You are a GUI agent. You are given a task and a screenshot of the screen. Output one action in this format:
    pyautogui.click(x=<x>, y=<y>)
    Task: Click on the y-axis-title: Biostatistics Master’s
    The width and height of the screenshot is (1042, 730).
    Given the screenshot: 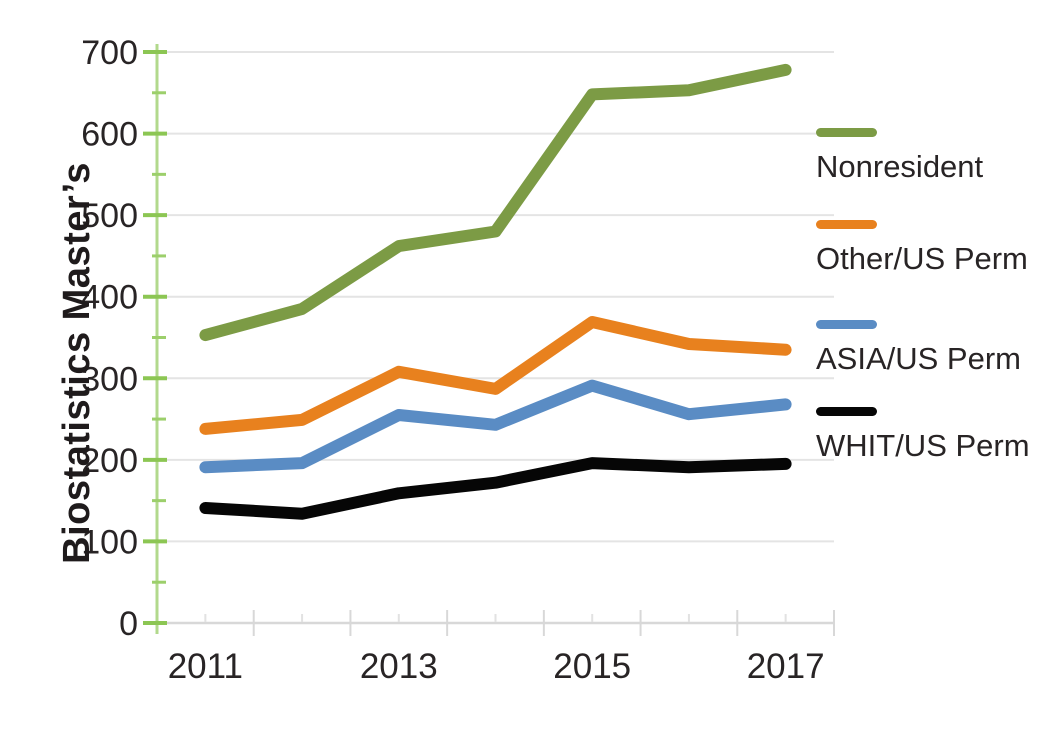 What is the action you would take?
    pyautogui.click(x=77, y=363)
    